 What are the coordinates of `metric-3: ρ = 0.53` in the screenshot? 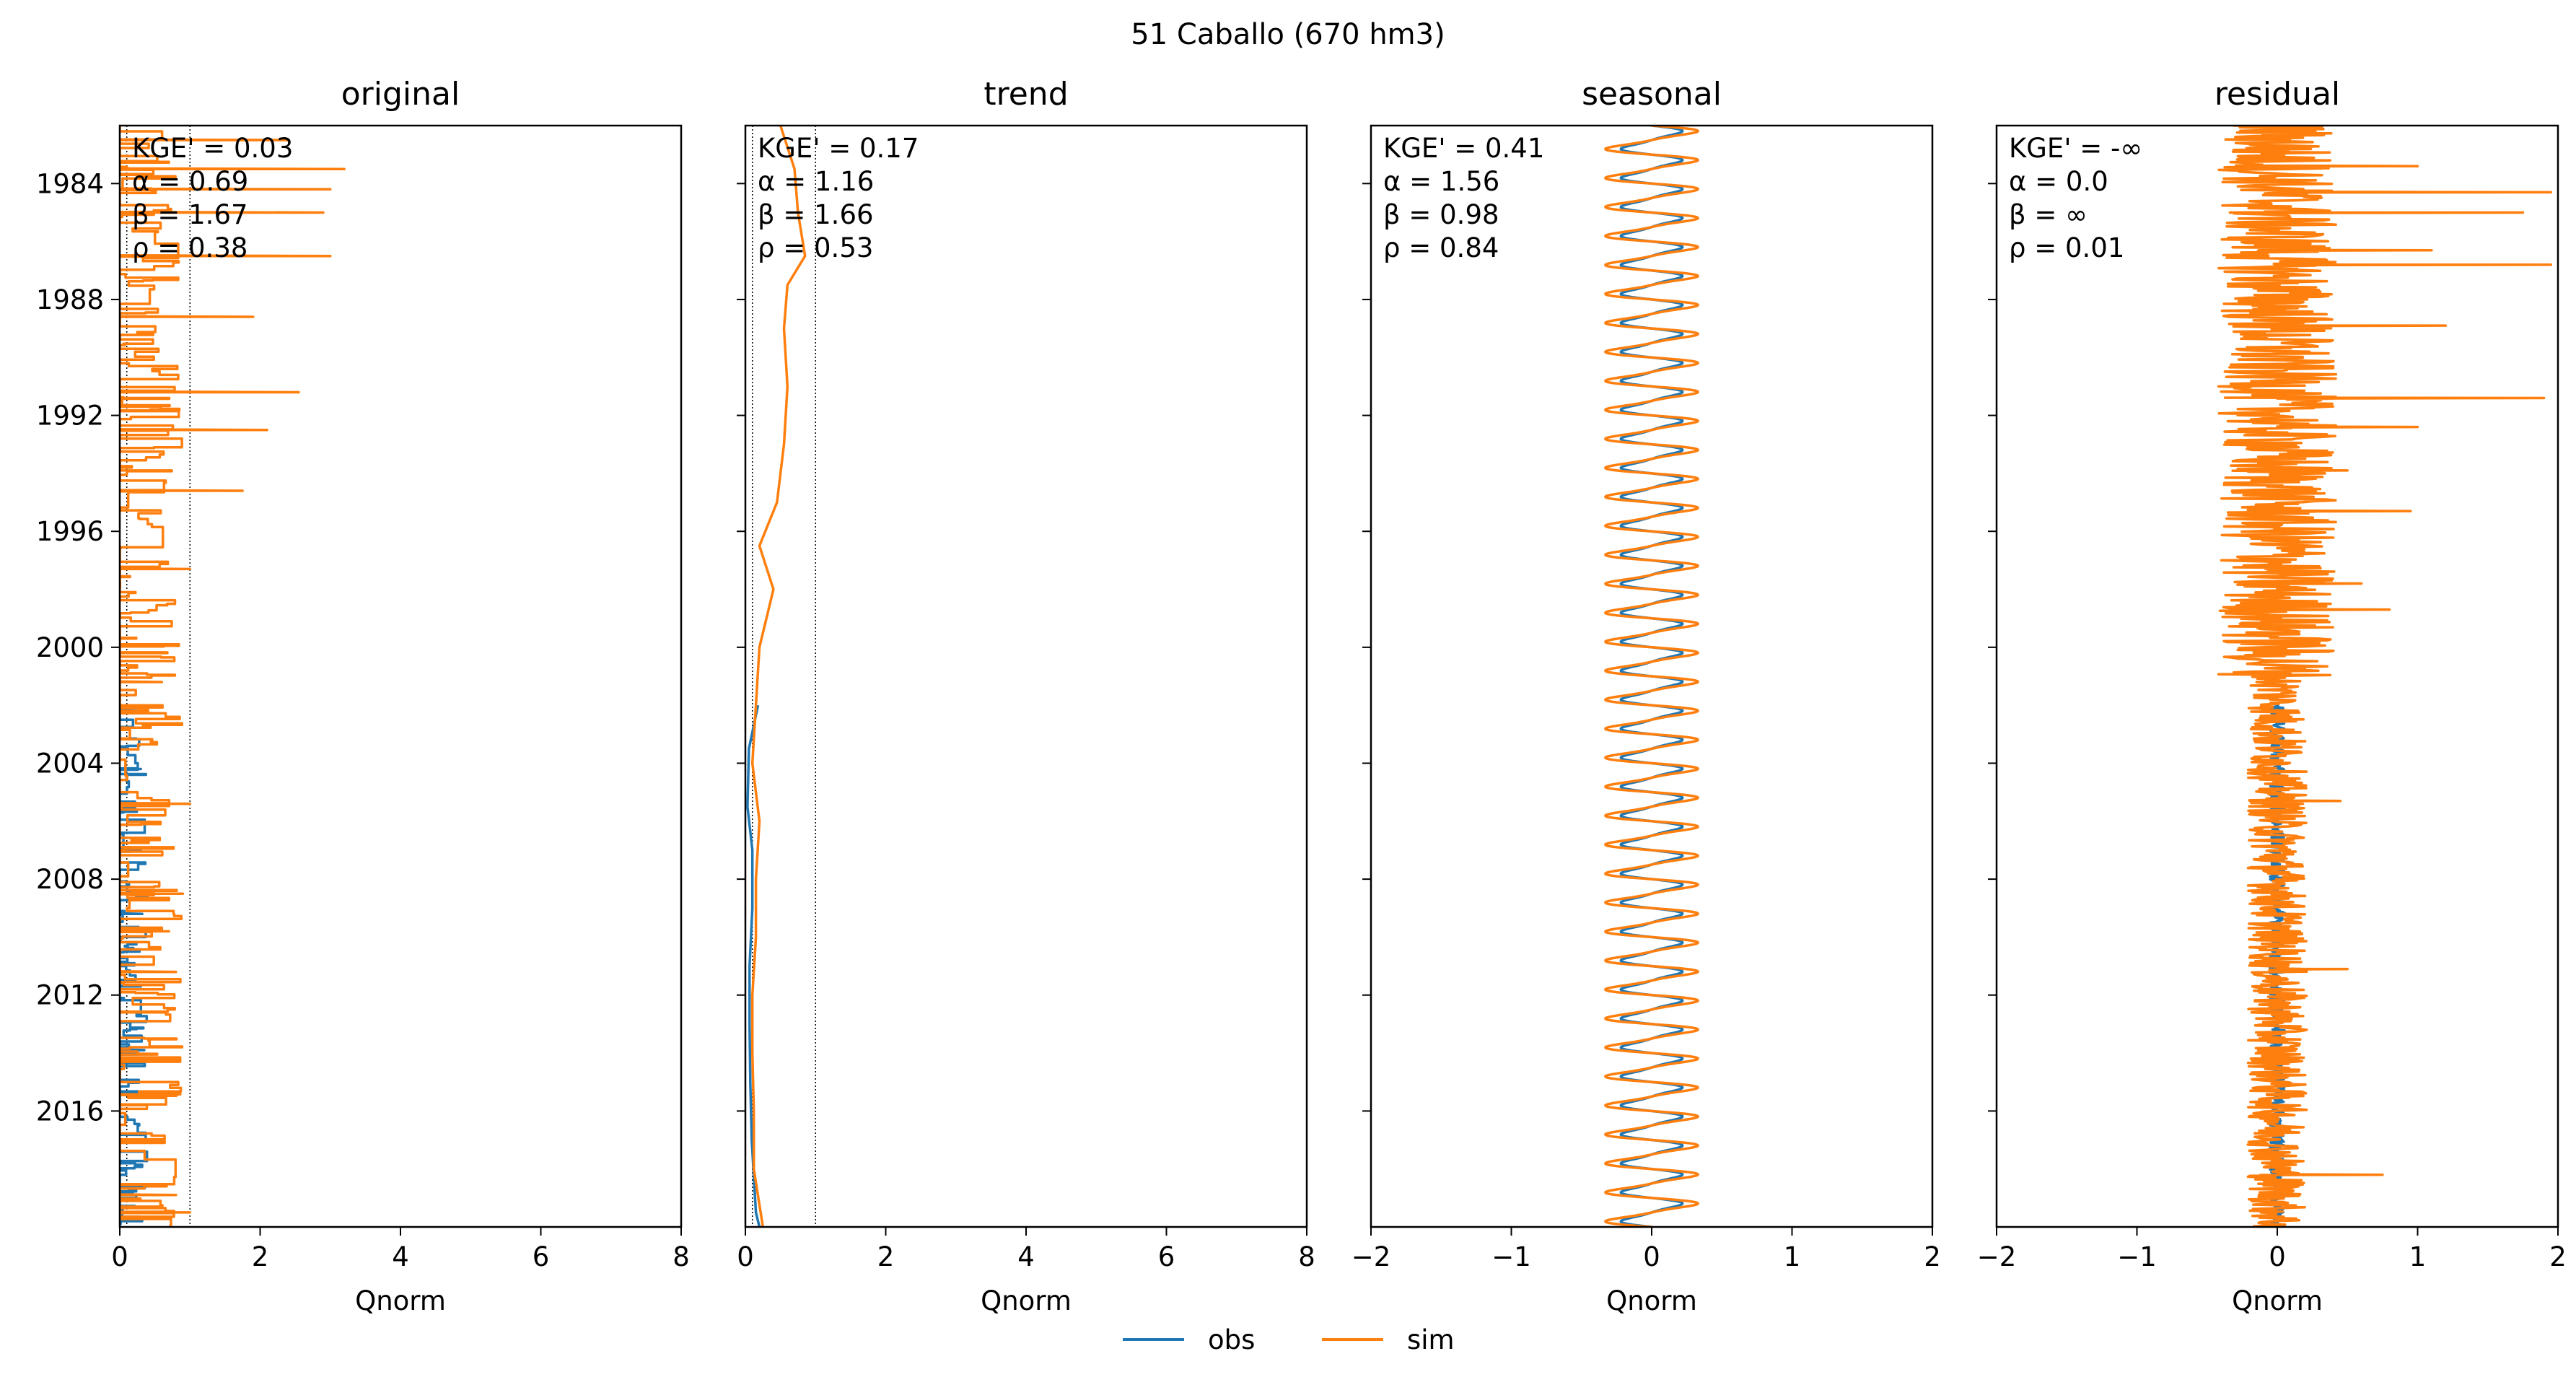 It's located at (816, 247).